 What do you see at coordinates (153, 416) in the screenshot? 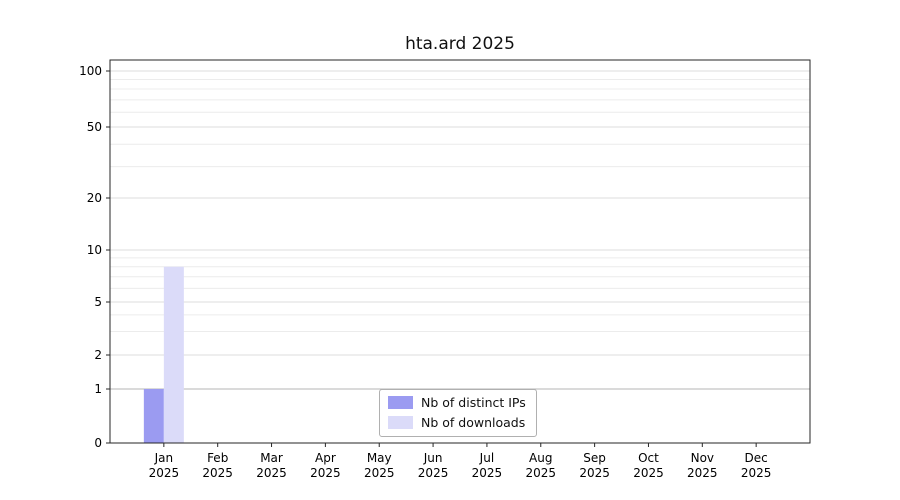
I see `bar-distinct-ips` at bounding box center [153, 416].